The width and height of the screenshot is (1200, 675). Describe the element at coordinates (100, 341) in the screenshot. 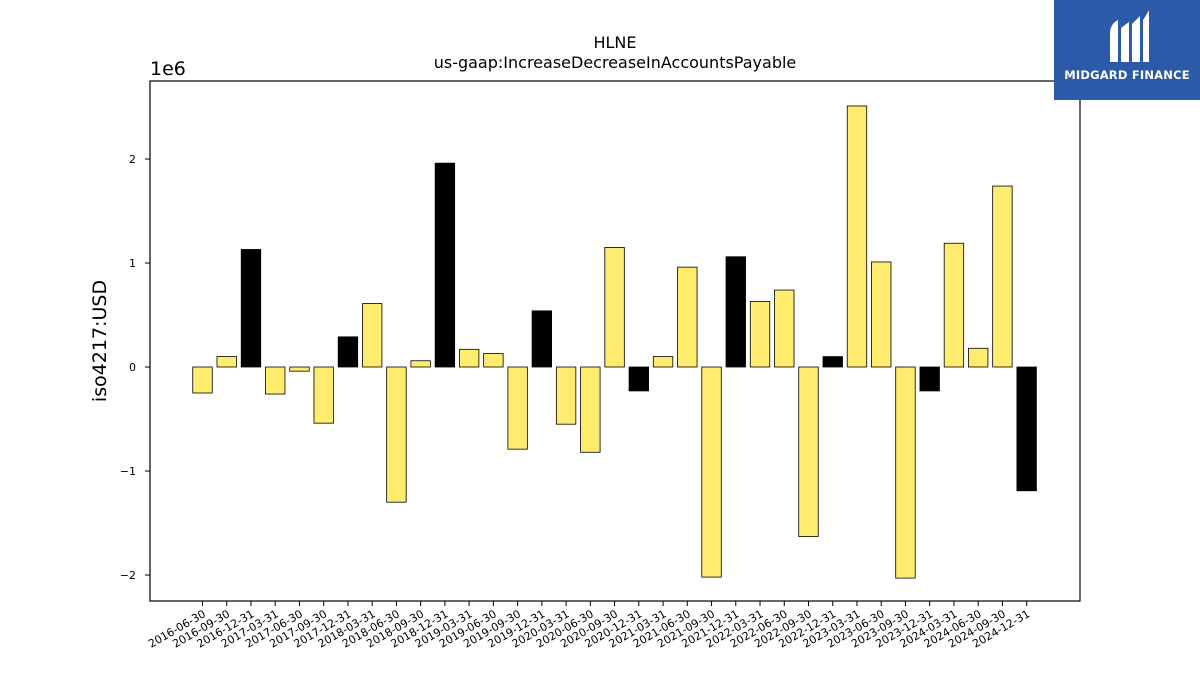

I see `y-axis-label: iso4217:USD` at that location.